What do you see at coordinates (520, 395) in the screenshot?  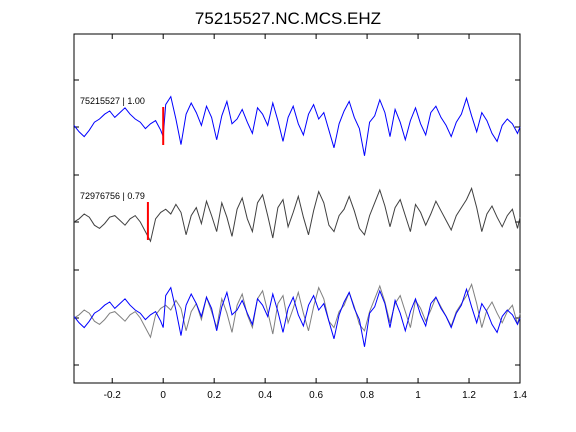 I see `x-tick-label: 1.4` at bounding box center [520, 395].